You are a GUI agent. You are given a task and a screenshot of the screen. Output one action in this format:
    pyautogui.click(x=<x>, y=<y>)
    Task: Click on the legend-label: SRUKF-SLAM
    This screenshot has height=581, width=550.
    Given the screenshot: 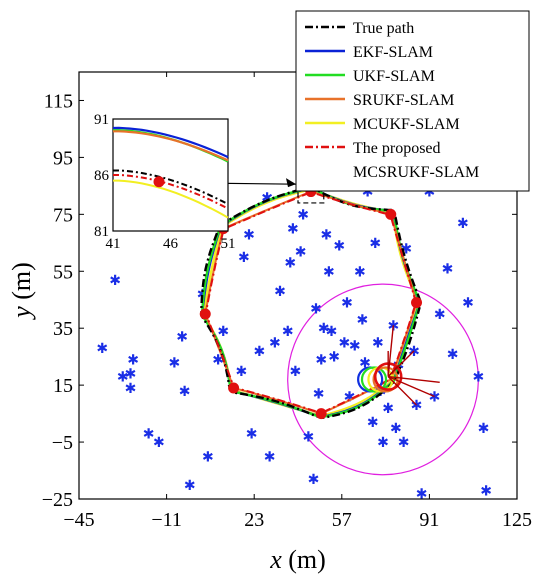 What is the action you would take?
    pyautogui.click(x=403, y=100)
    